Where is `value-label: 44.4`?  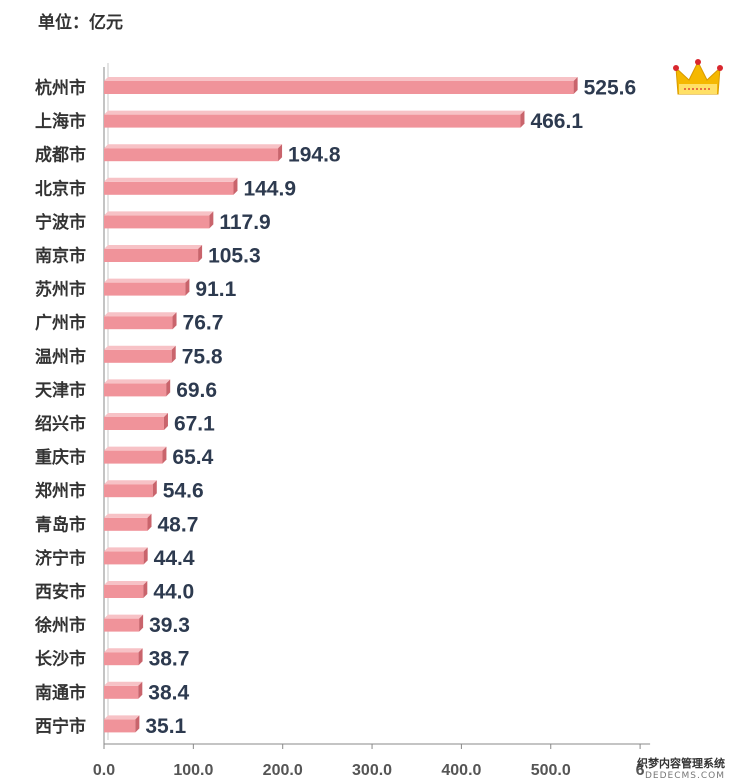 value-label: 44.4 is located at coordinates (174, 558).